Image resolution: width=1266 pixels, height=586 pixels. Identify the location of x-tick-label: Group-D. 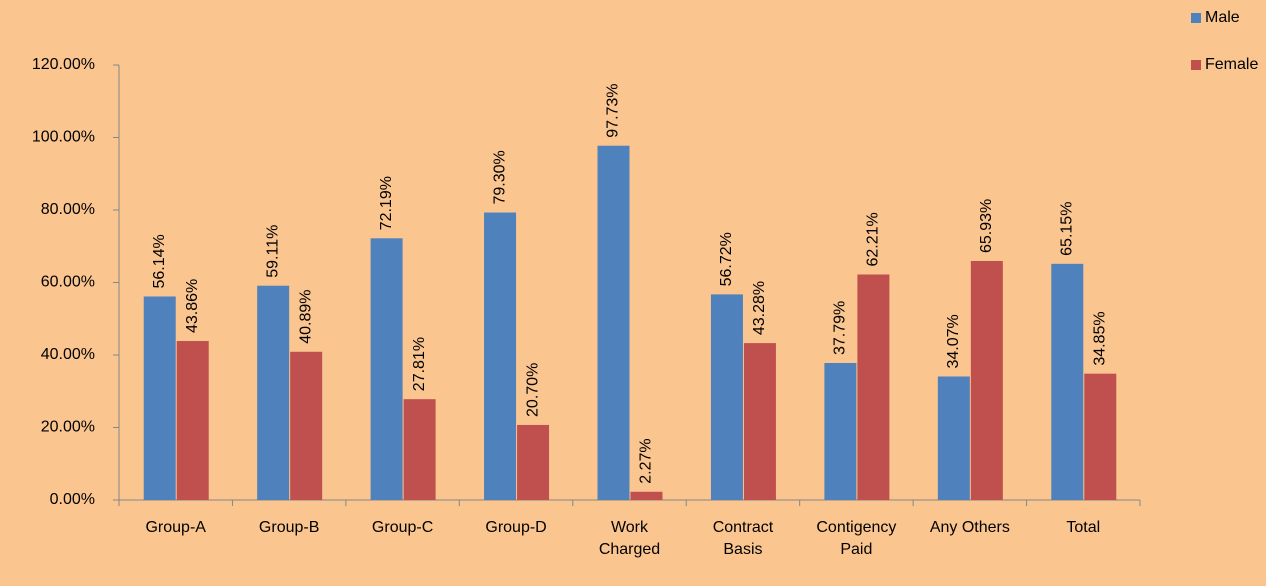
(515, 527).